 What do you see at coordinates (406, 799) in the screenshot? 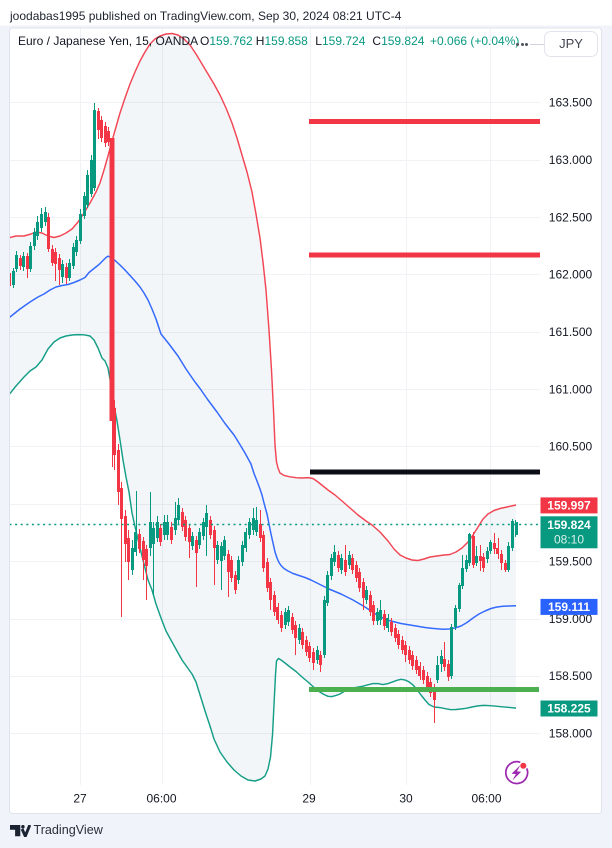
I see `svg-text: 30` at bounding box center [406, 799].